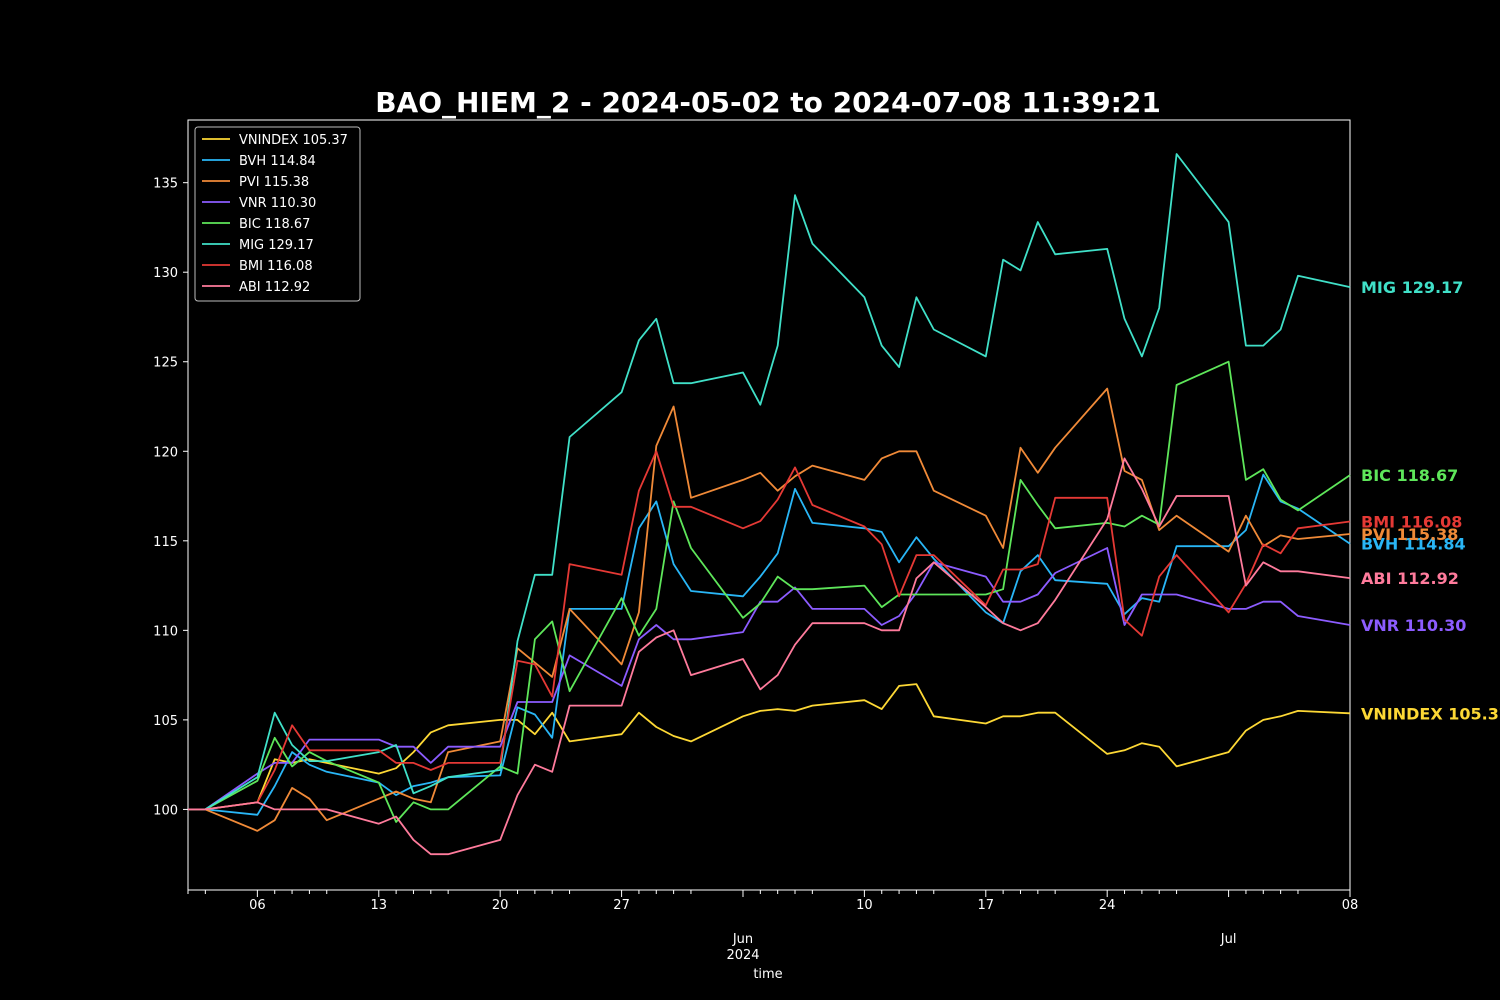 The width and height of the screenshot is (1500, 1000). What do you see at coordinates (276, 266) in the screenshot?
I see `legend-entry: BMI 116.08` at bounding box center [276, 266].